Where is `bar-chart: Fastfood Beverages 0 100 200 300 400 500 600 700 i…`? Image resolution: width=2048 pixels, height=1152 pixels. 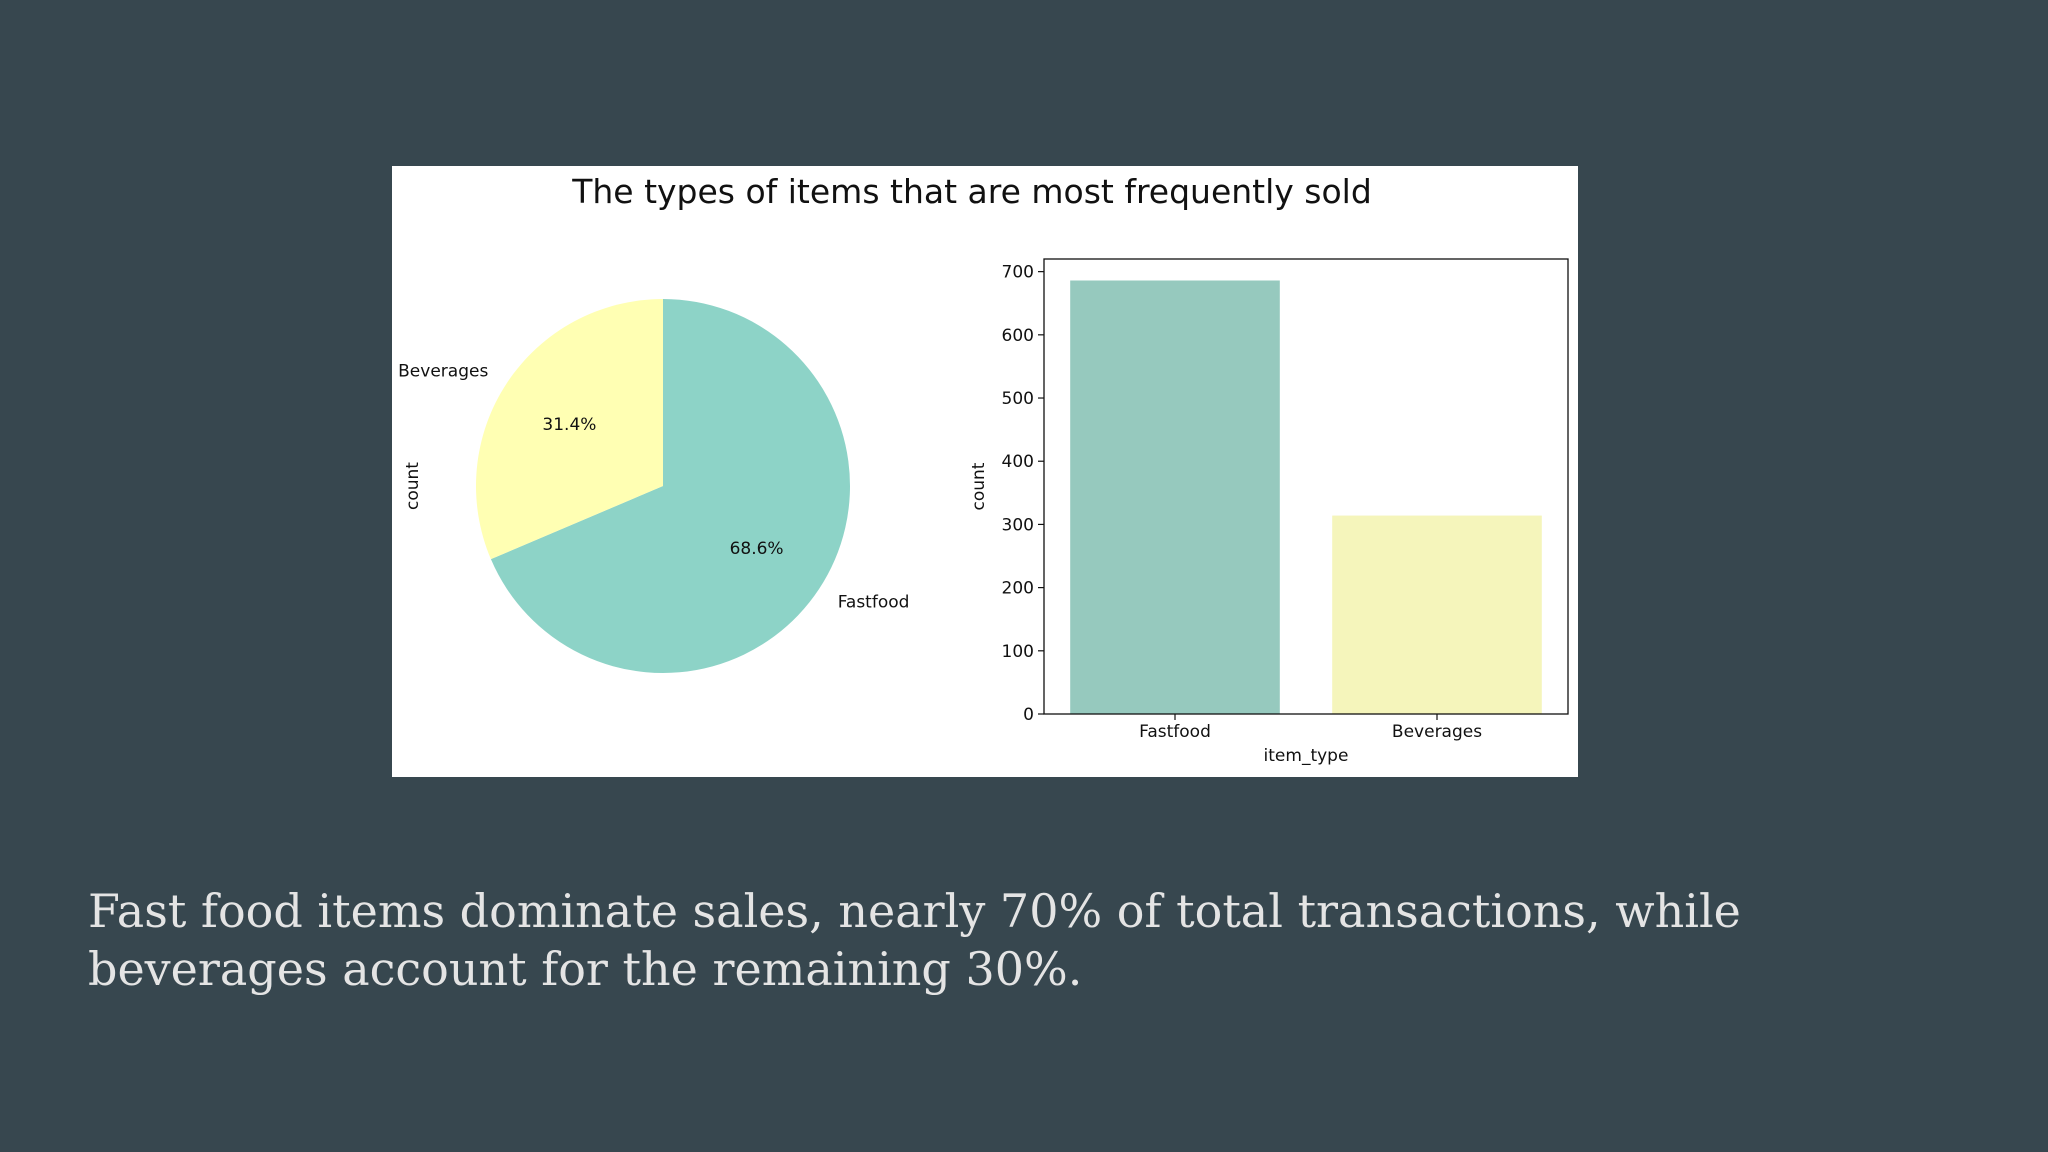
bar-chart: Fastfood Beverages 0 100 200 300 400 500 600 700 i… is located at coordinates (1269, 512).